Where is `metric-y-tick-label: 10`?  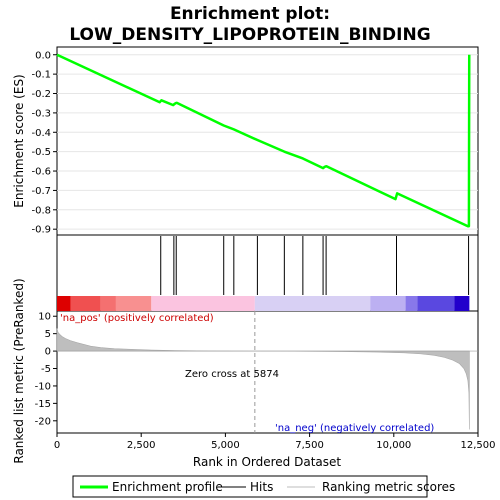
metric-y-tick-label: 10 is located at coordinates (44, 317).